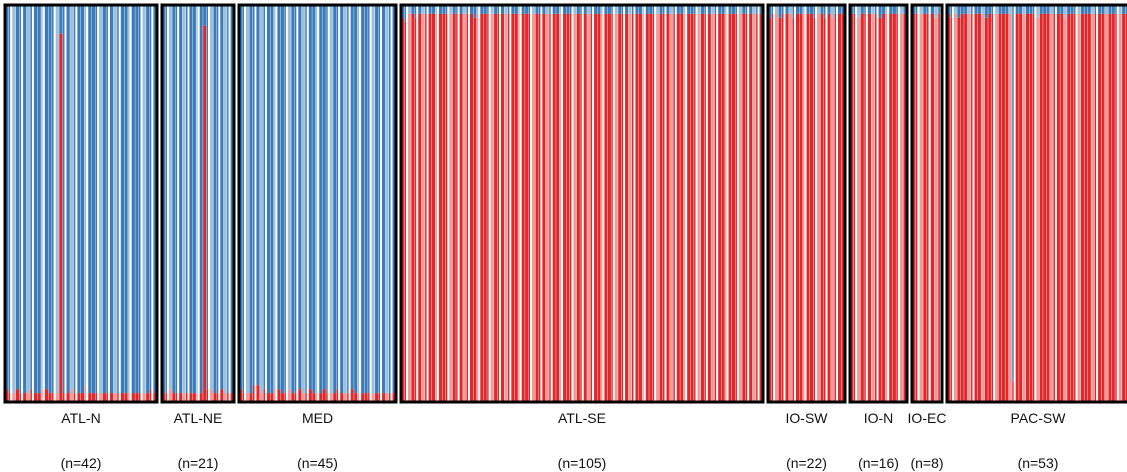  Describe the element at coordinates (1036, 203) in the screenshot. I see `population-group-pac-sw` at that location.